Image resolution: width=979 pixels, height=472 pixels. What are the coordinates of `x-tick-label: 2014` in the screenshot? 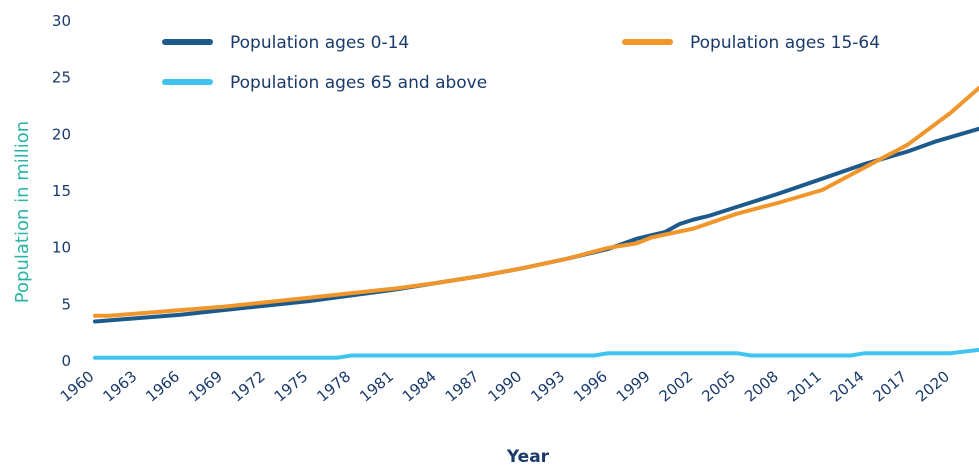 It's located at (847, 386).